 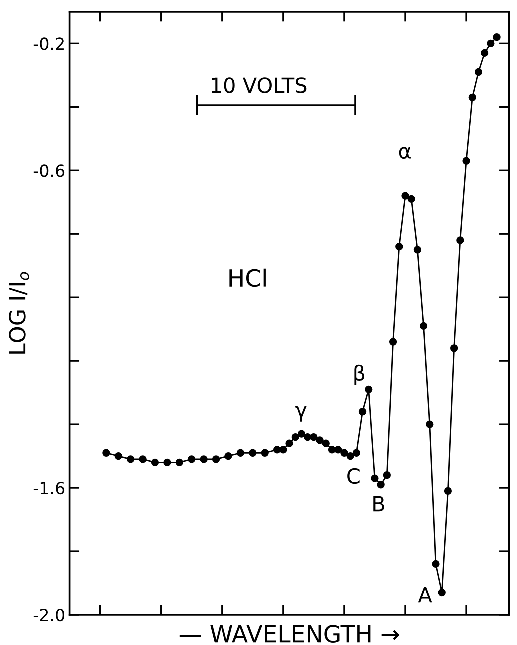 What do you see at coordinates (405, 153) in the screenshot?
I see `annotation: α` at bounding box center [405, 153].